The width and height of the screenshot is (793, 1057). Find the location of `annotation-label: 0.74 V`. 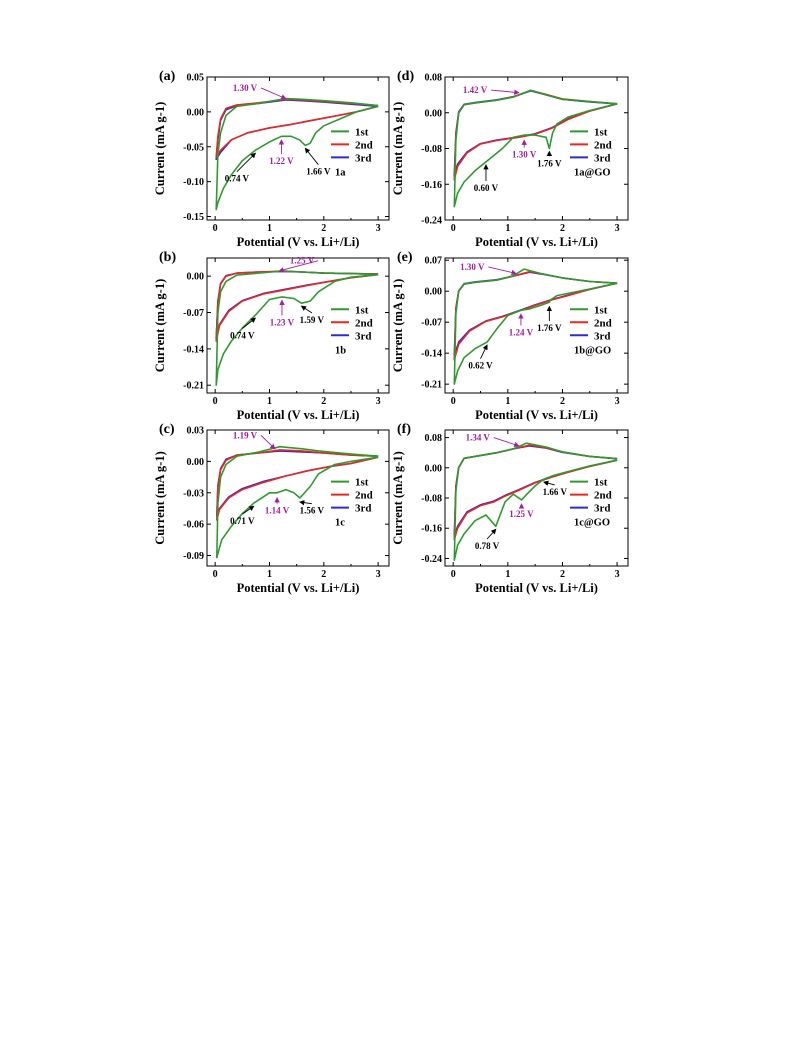

annotation-label: 0.74 V is located at coordinates (237, 179).